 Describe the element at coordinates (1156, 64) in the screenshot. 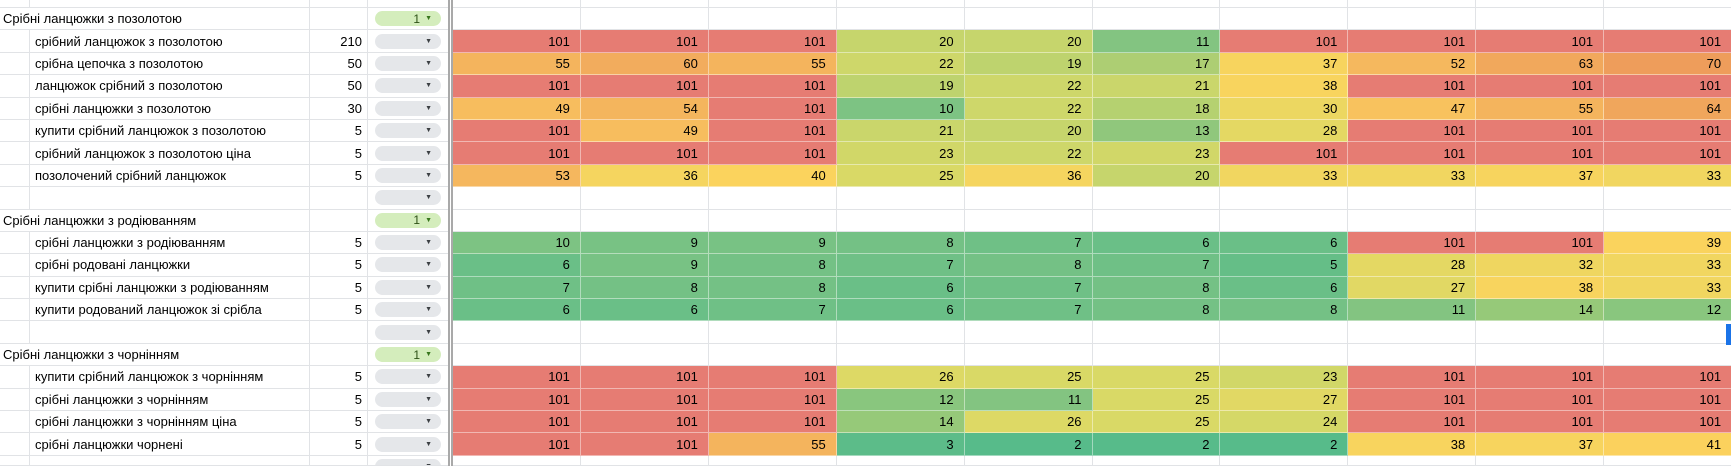

I see `heat-cell: 17` at that location.